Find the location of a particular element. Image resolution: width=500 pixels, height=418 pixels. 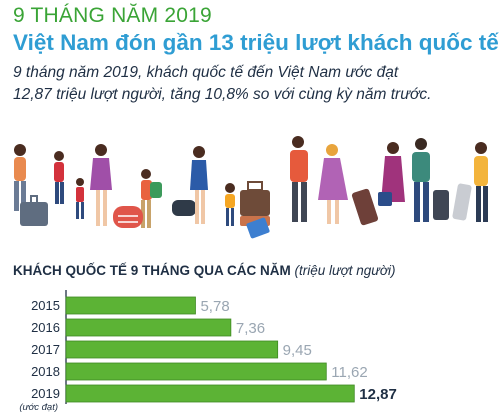

data-label-2018: 11,62 is located at coordinates (349, 372).